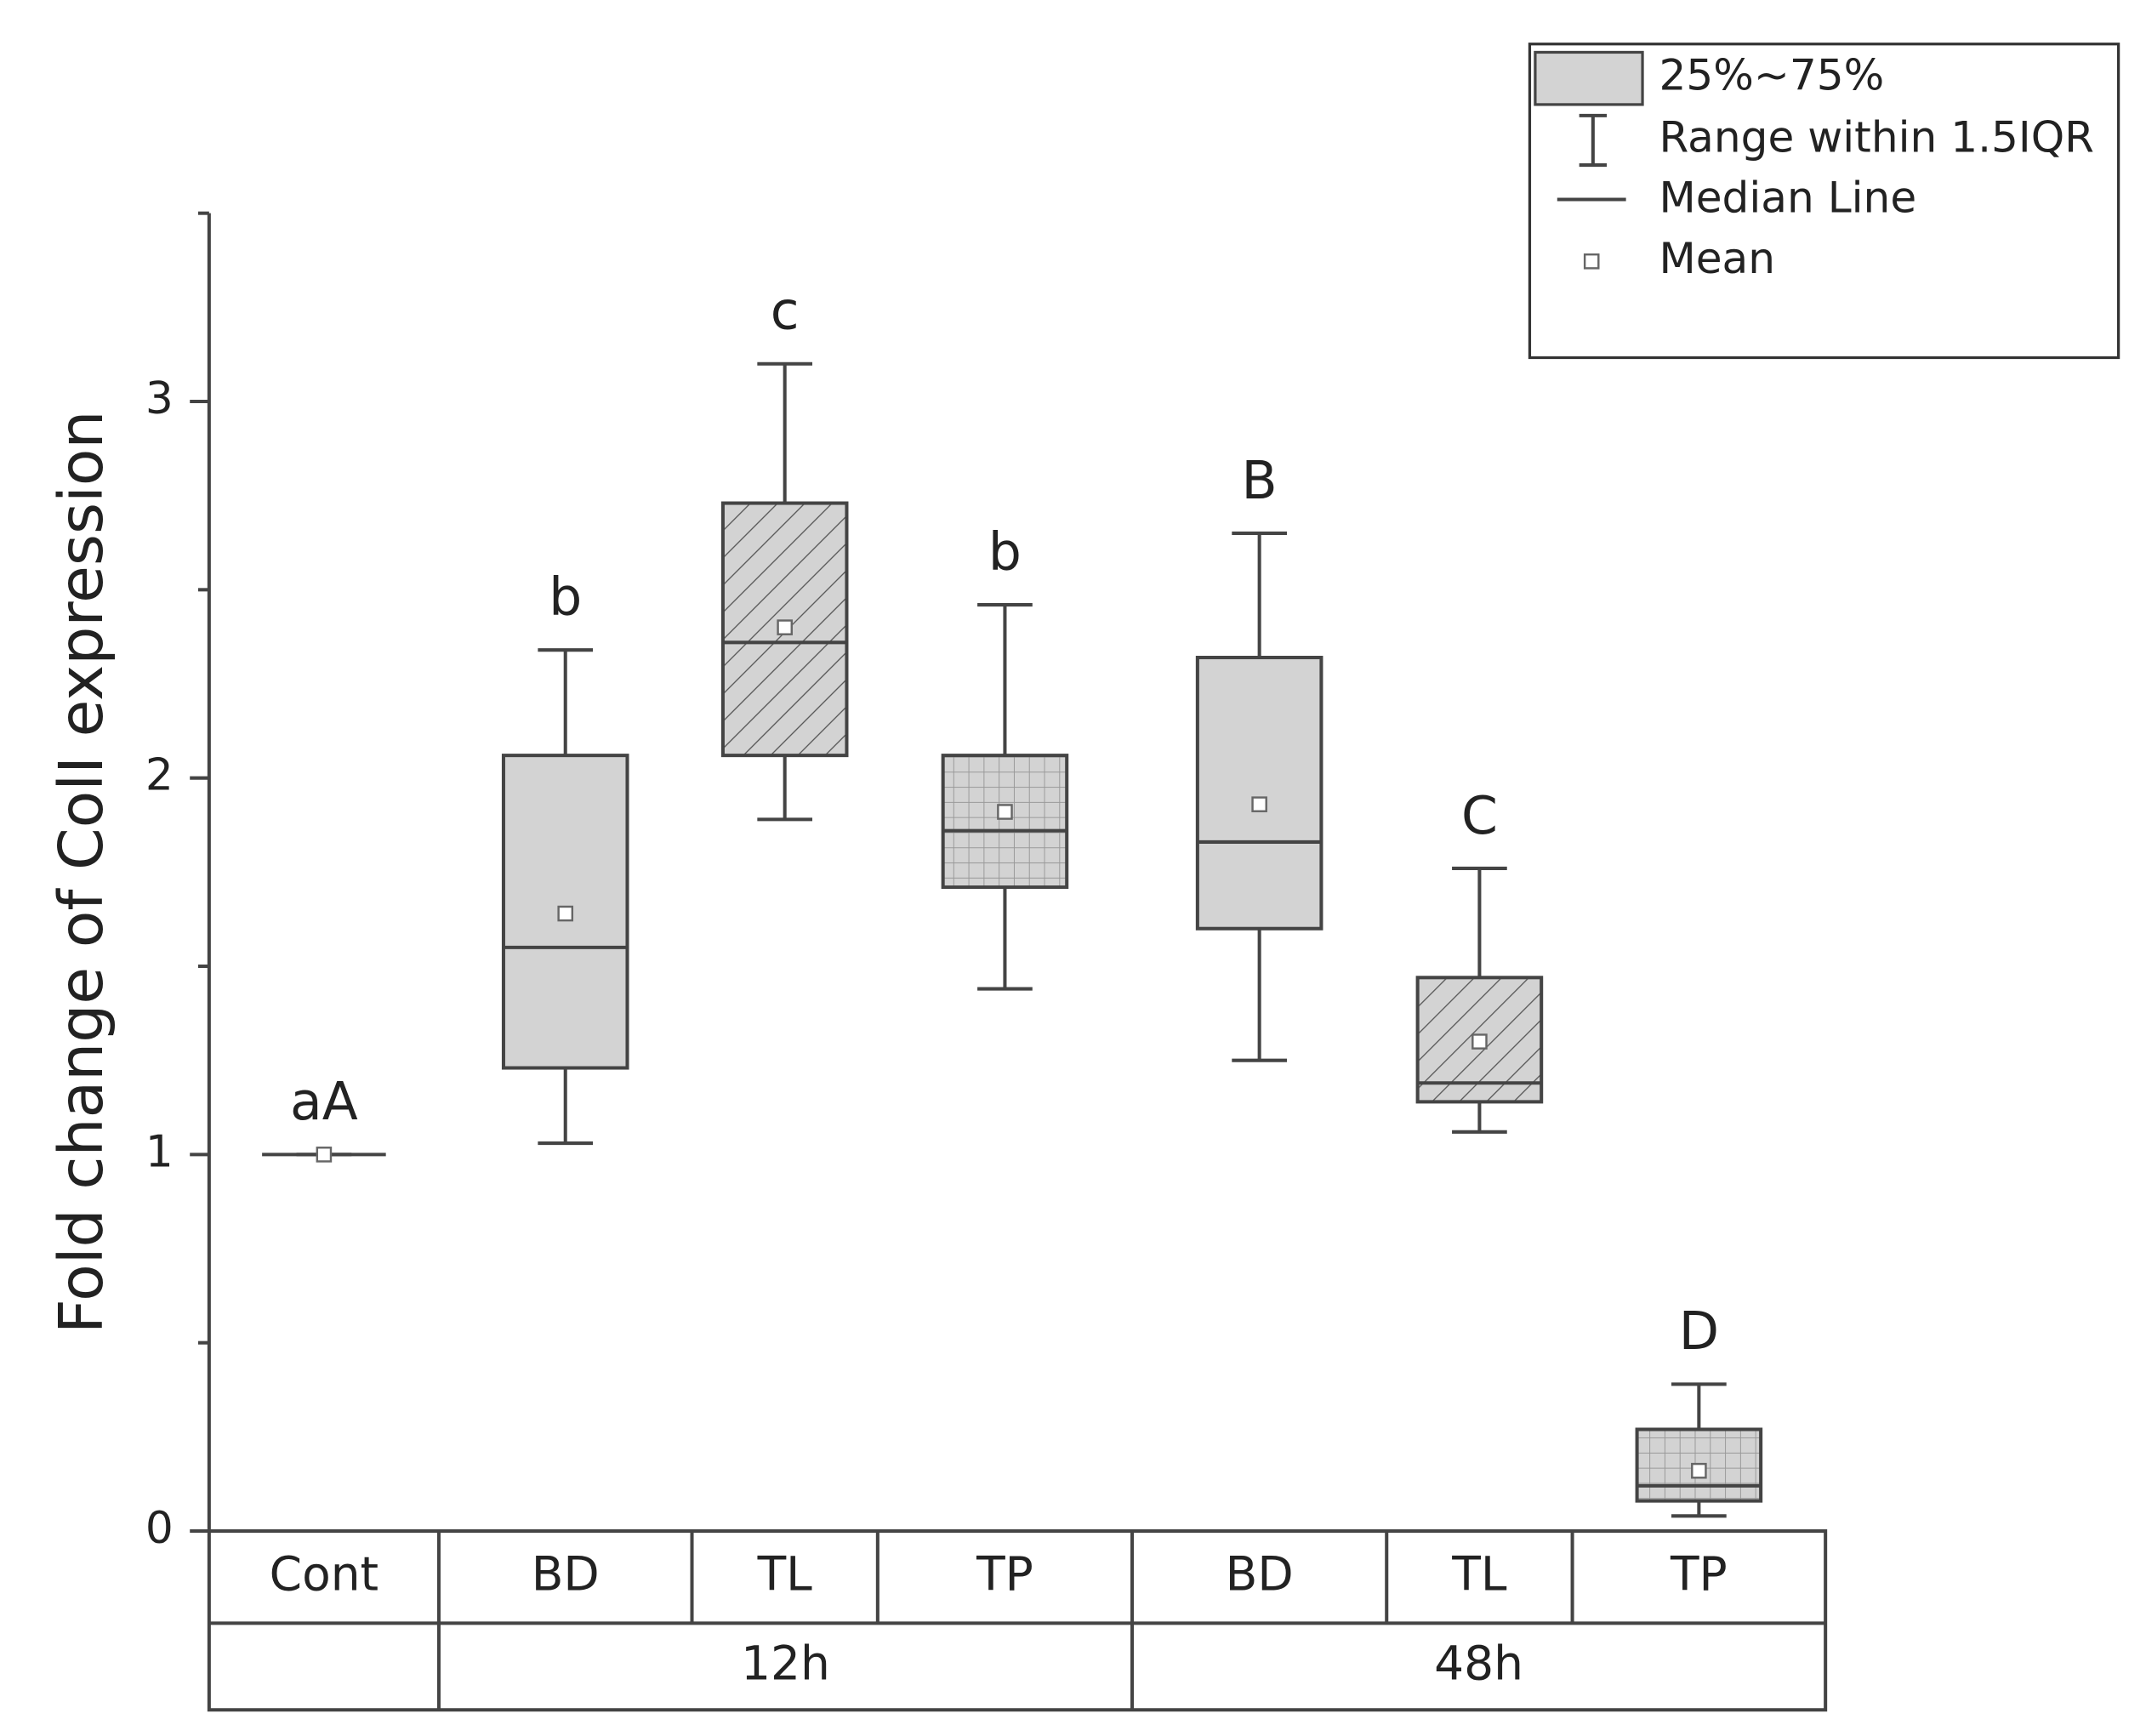 Image resolution: width=2146 pixels, height=1736 pixels. Describe the element at coordinates (159, 398) in the screenshot. I see `y-tick-label: 3` at that location.